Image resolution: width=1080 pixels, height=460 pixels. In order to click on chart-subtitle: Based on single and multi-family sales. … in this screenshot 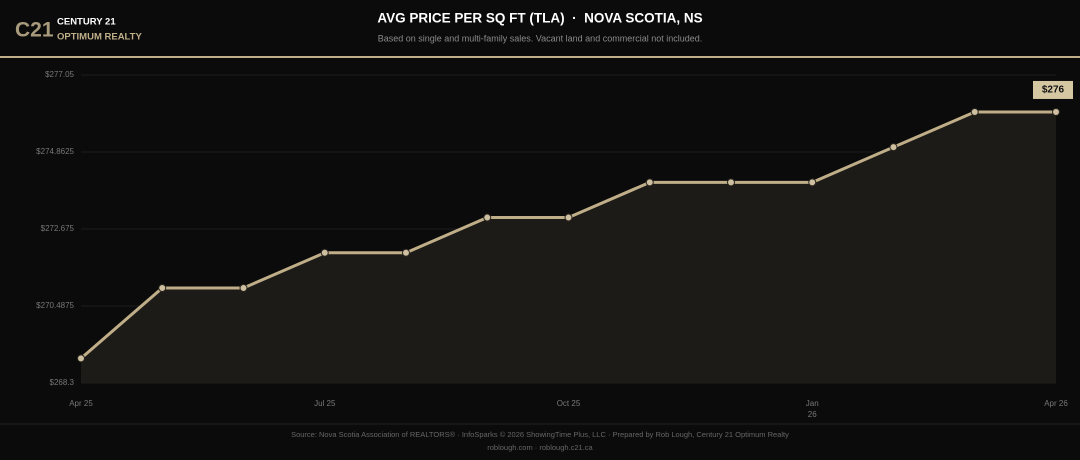, I will do `click(540, 38)`.